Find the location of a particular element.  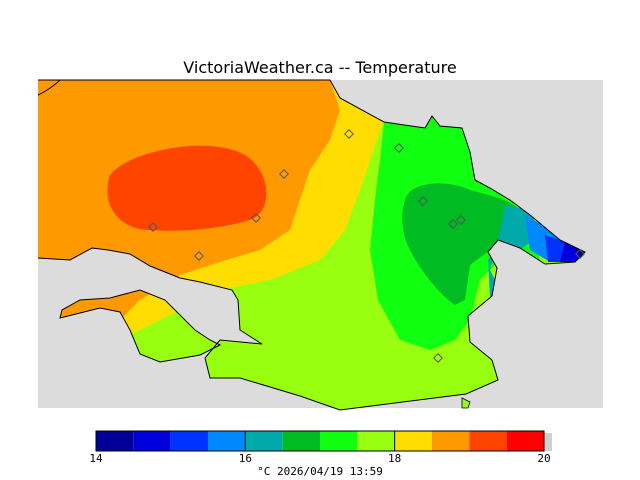

coastline-corner is located at coordinates (49, 87).